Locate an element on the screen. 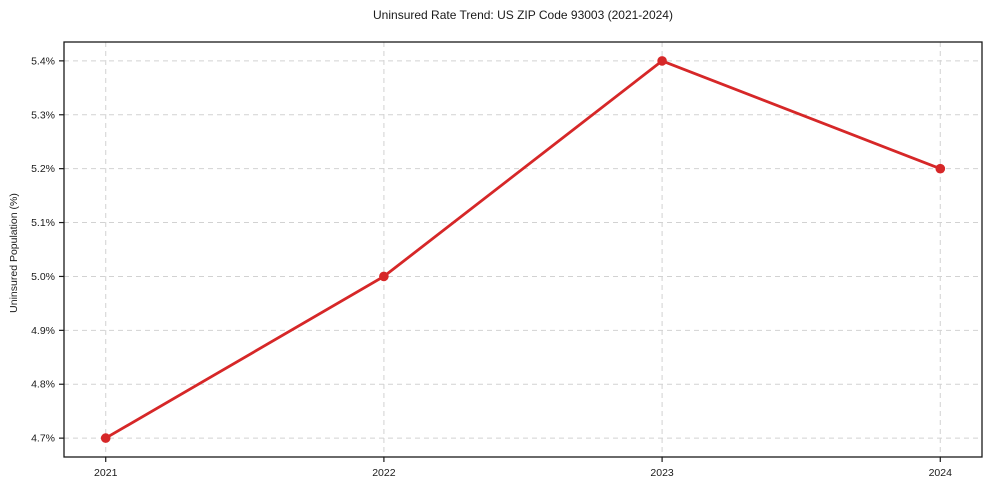 This screenshot has height=490, width=989. y-tick-label: 5.0% is located at coordinates (43, 277).